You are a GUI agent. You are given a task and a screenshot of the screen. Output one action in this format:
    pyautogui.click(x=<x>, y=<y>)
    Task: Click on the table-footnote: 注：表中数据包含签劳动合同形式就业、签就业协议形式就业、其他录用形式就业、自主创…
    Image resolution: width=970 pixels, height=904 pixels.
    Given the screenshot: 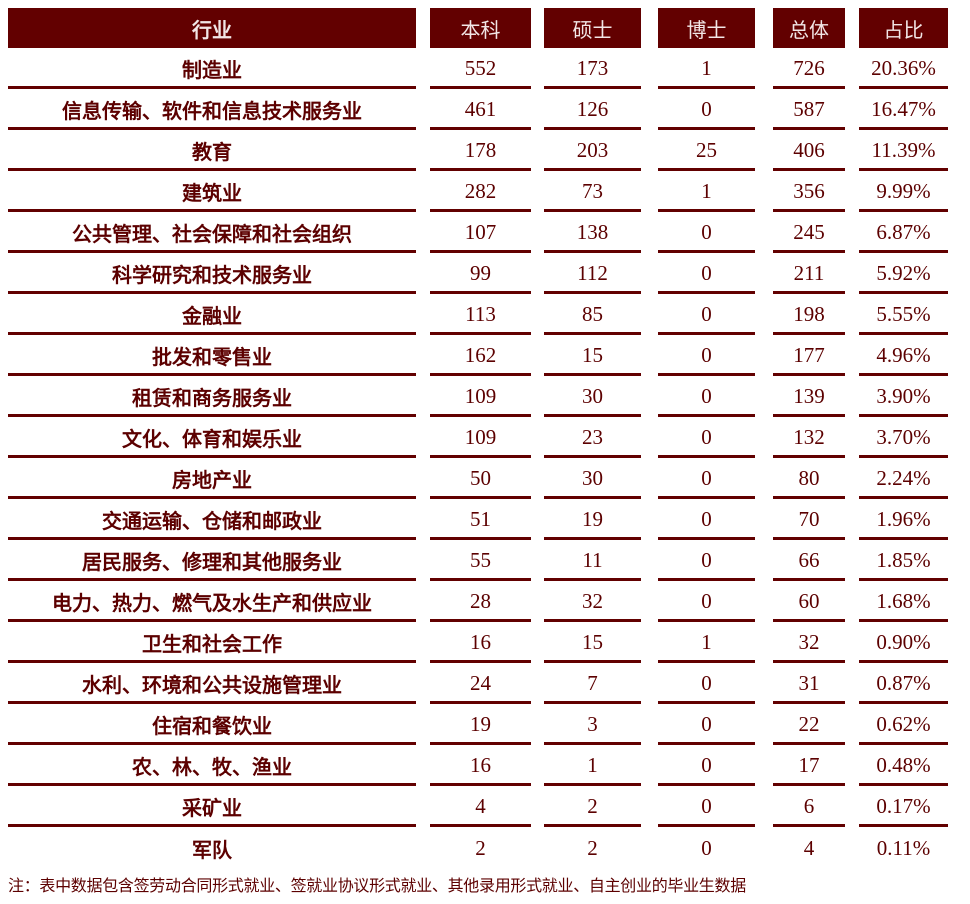 What is the action you would take?
    pyautogui.click(x=377, y=885)
    